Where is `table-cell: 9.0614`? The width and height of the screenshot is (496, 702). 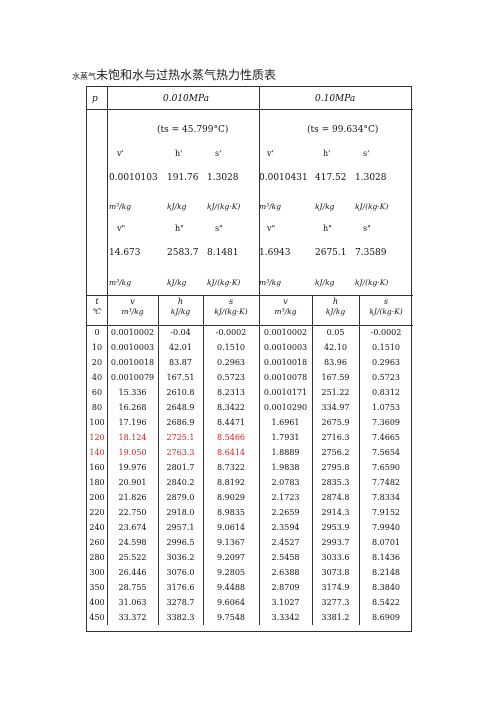 table-cell: 9.0614 is located at coordinates (231, 527).